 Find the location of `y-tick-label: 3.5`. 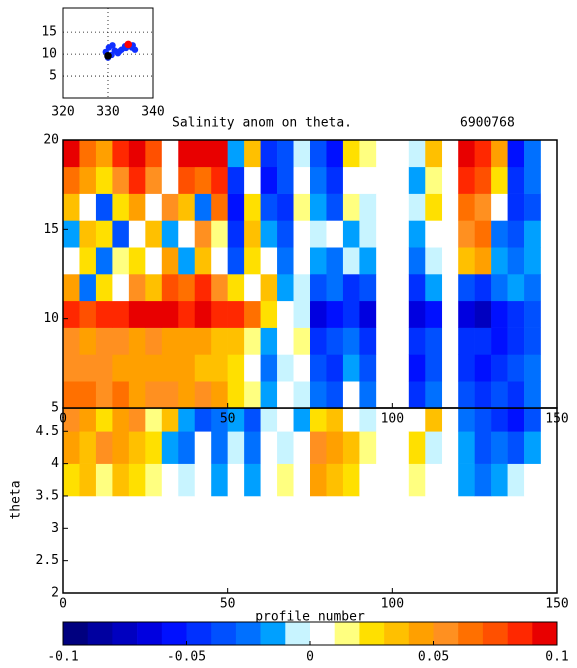

y-tick-label: 3.5 is located at coordinates (47, 495).